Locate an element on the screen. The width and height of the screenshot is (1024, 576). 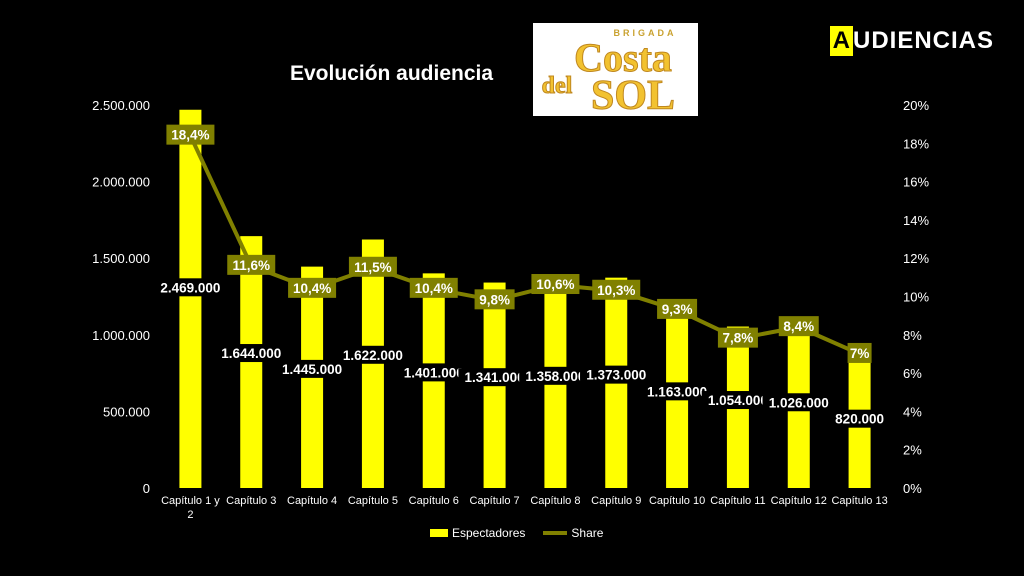
right-axis-tick-label: 12% is located at coordinates (916, 258).